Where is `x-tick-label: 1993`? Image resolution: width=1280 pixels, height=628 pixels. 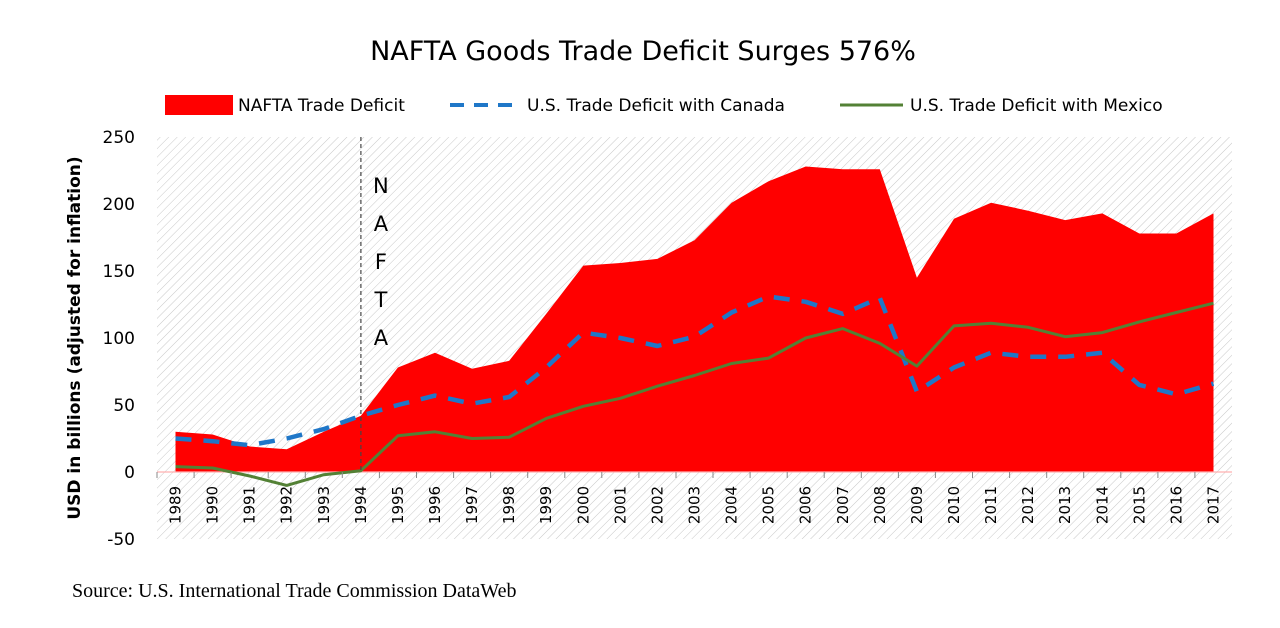 x-tick-label: 1993 is located at coordinates (324, 505).